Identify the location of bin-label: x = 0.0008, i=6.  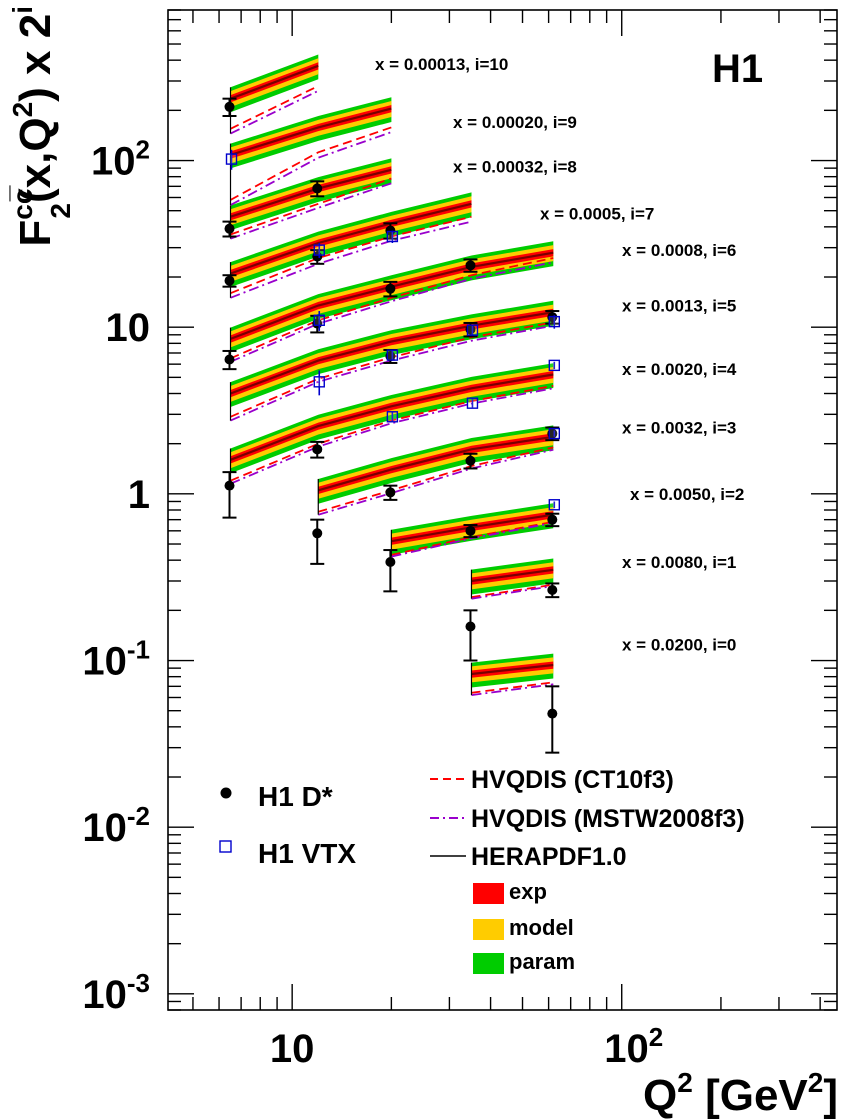
(679, 250).